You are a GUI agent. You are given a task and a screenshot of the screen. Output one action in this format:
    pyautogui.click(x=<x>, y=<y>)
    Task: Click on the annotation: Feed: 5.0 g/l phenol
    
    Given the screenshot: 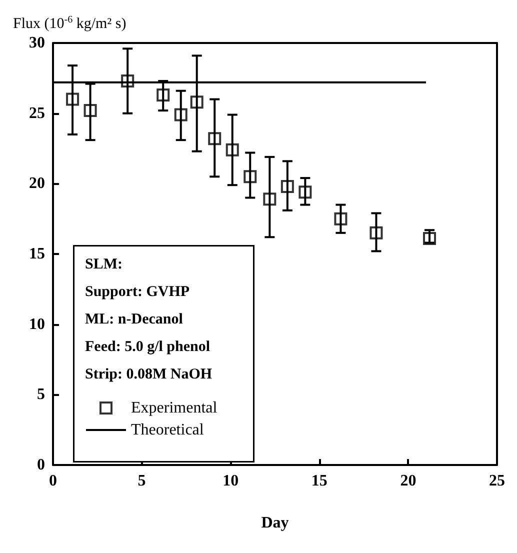 What is the action you would take?
    pyautogui.click(x=147, y=347)
    